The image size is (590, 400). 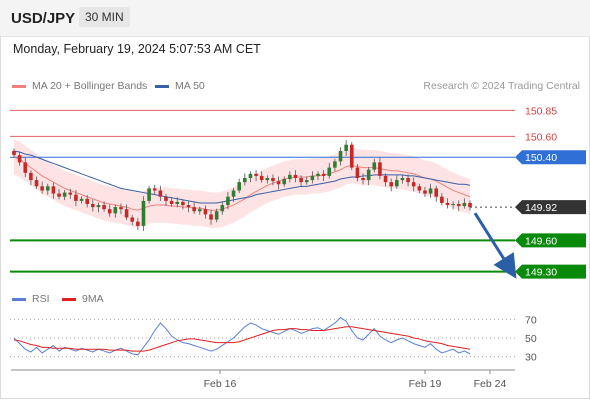 What do you see at coordinates (541, 208) in the screenshot?
I see `level-label-last-price: 149.92` at bounding box center [541, 208].